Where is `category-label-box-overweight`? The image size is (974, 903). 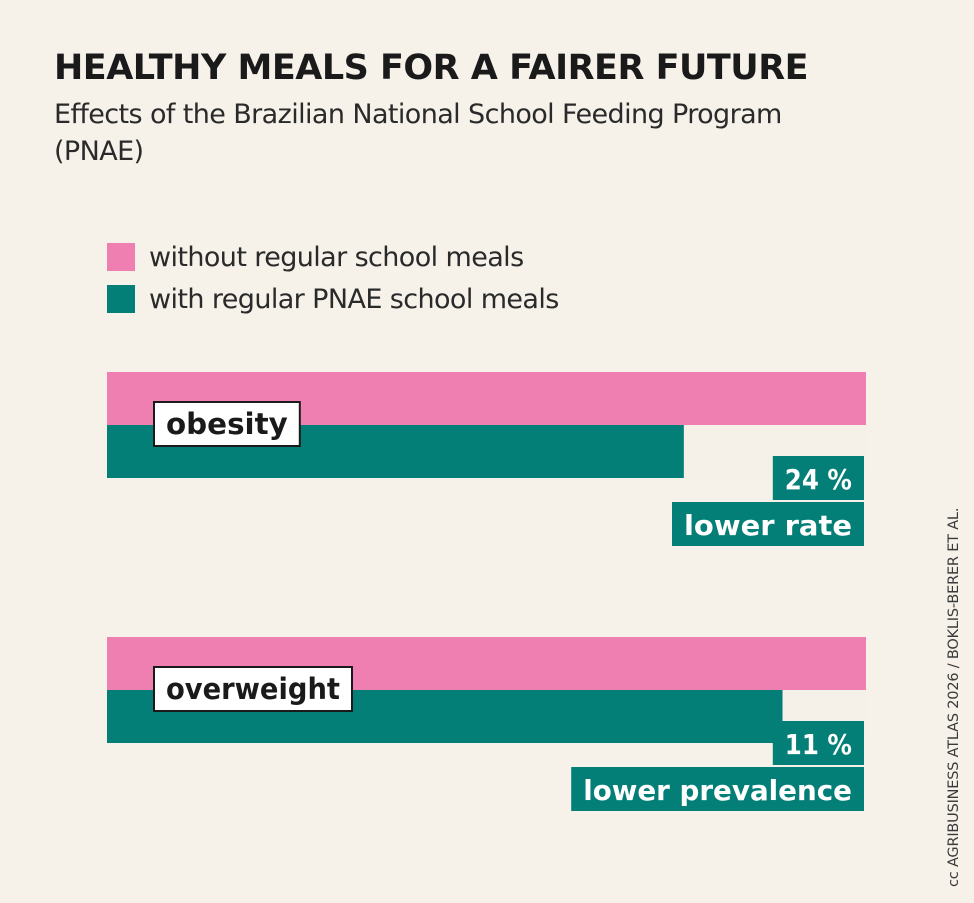
category-label-box-overweight is located at coordinates (253, 689).